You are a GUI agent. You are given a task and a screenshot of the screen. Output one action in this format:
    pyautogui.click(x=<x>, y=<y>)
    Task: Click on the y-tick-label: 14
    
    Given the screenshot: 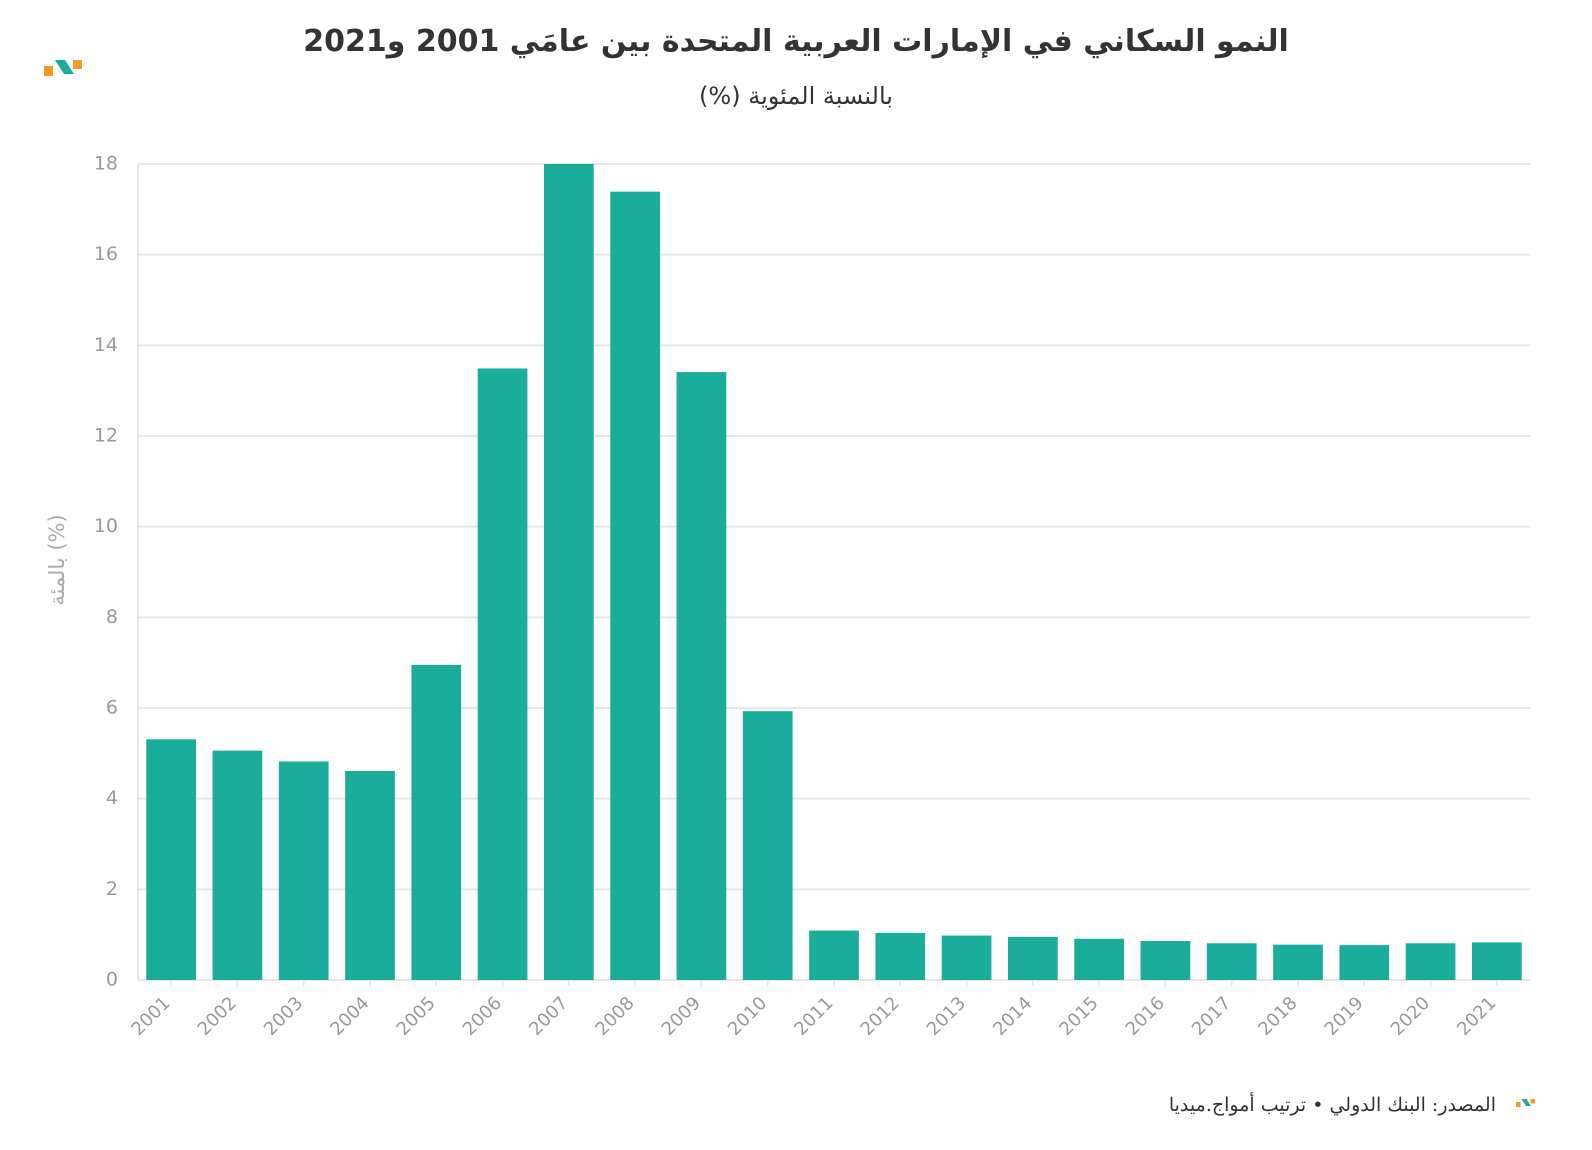 What is the action you would take?
    pyautogui.click(x=106, y=345)
    